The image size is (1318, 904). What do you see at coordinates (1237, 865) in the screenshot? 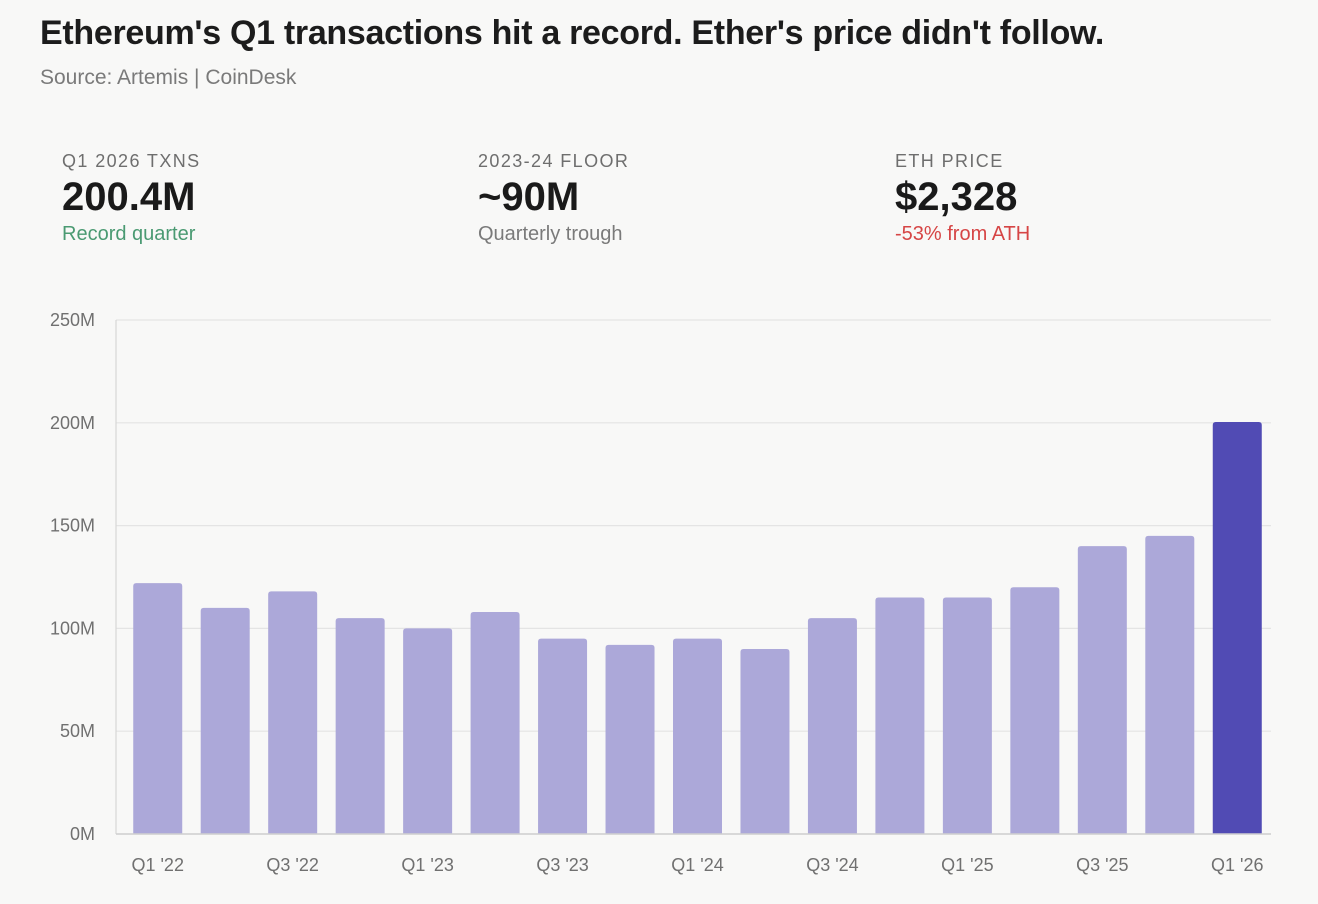
I see `x-tick-label: Q1 '26` at bounding box center [1237, 865].